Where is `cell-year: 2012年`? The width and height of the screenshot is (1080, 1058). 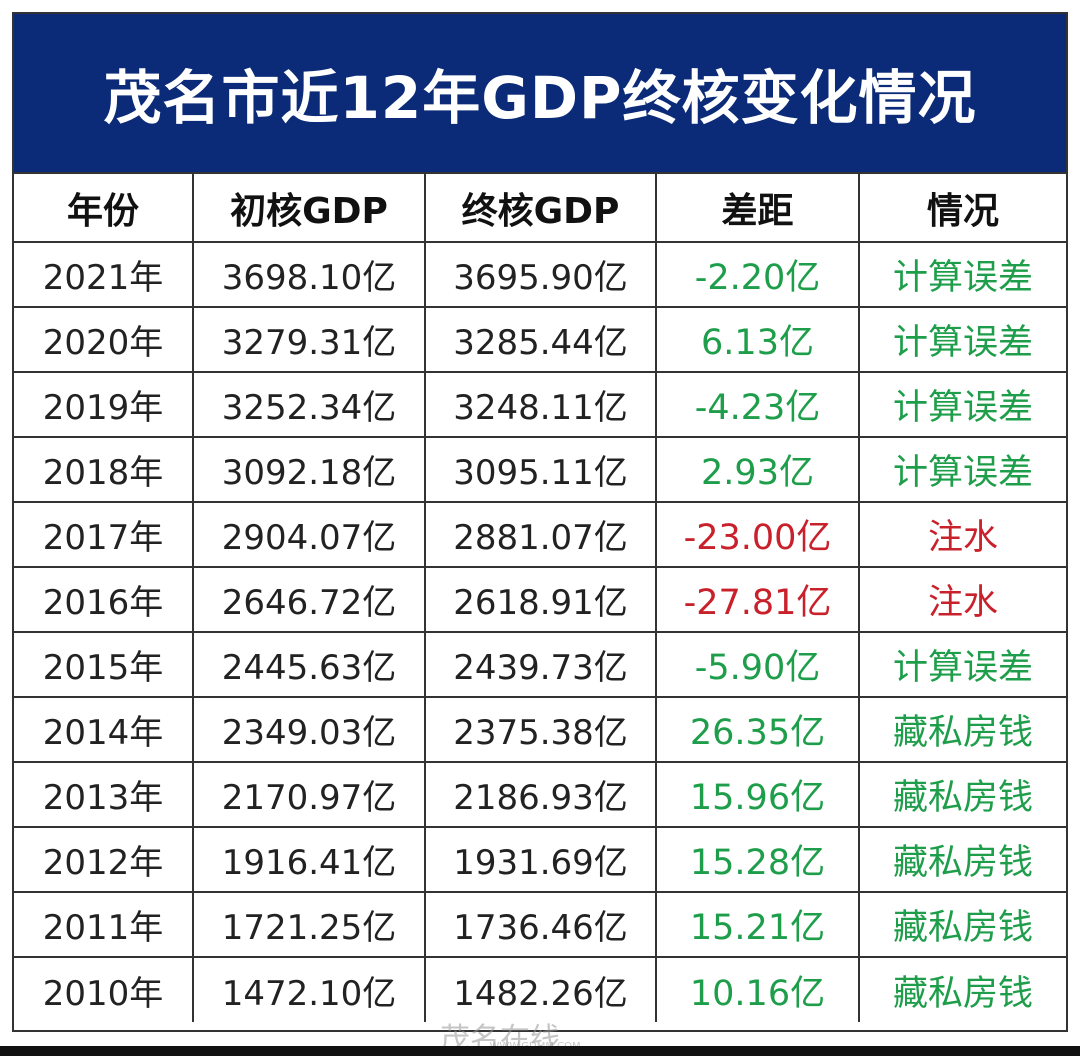 cell-year: 2012年 is located at coordinates (104, 859).